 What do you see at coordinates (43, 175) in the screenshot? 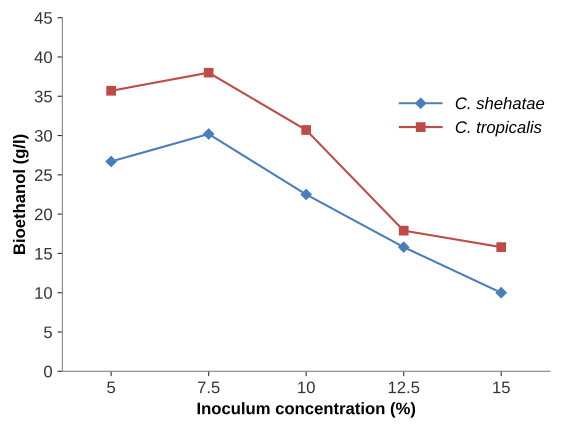
I see `y-tick-label: 25` at bounding box center [43, 175].